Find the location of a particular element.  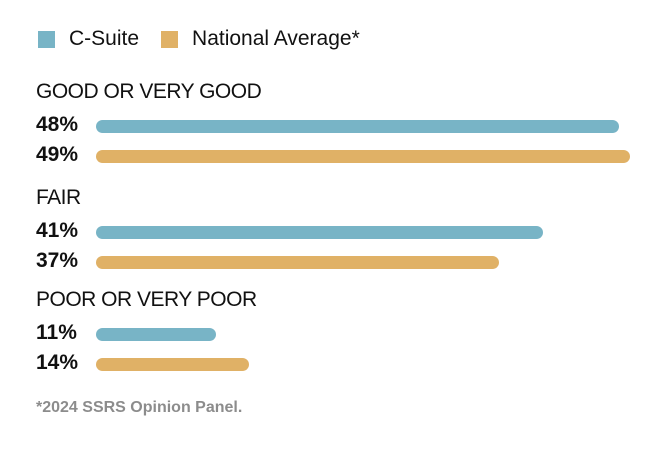

footnote: *2024 SSRS Opinion Panel. is located at coordinates (139, 407).